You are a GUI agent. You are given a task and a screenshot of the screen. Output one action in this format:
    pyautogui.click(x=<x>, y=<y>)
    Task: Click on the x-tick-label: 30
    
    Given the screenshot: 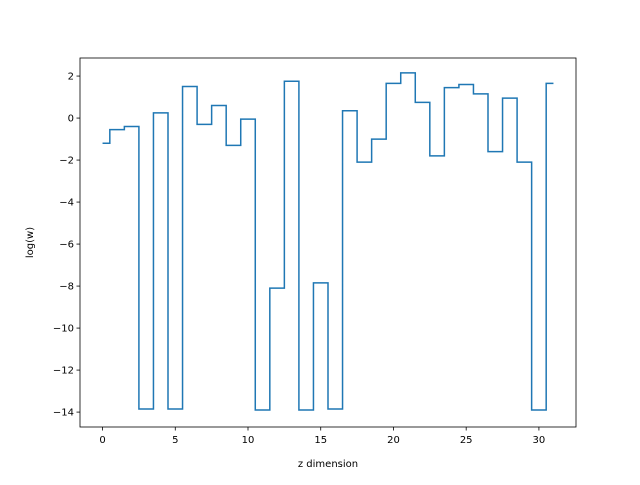 What is the action you would take?
    pyautogui.click(x=539, y=440)
    